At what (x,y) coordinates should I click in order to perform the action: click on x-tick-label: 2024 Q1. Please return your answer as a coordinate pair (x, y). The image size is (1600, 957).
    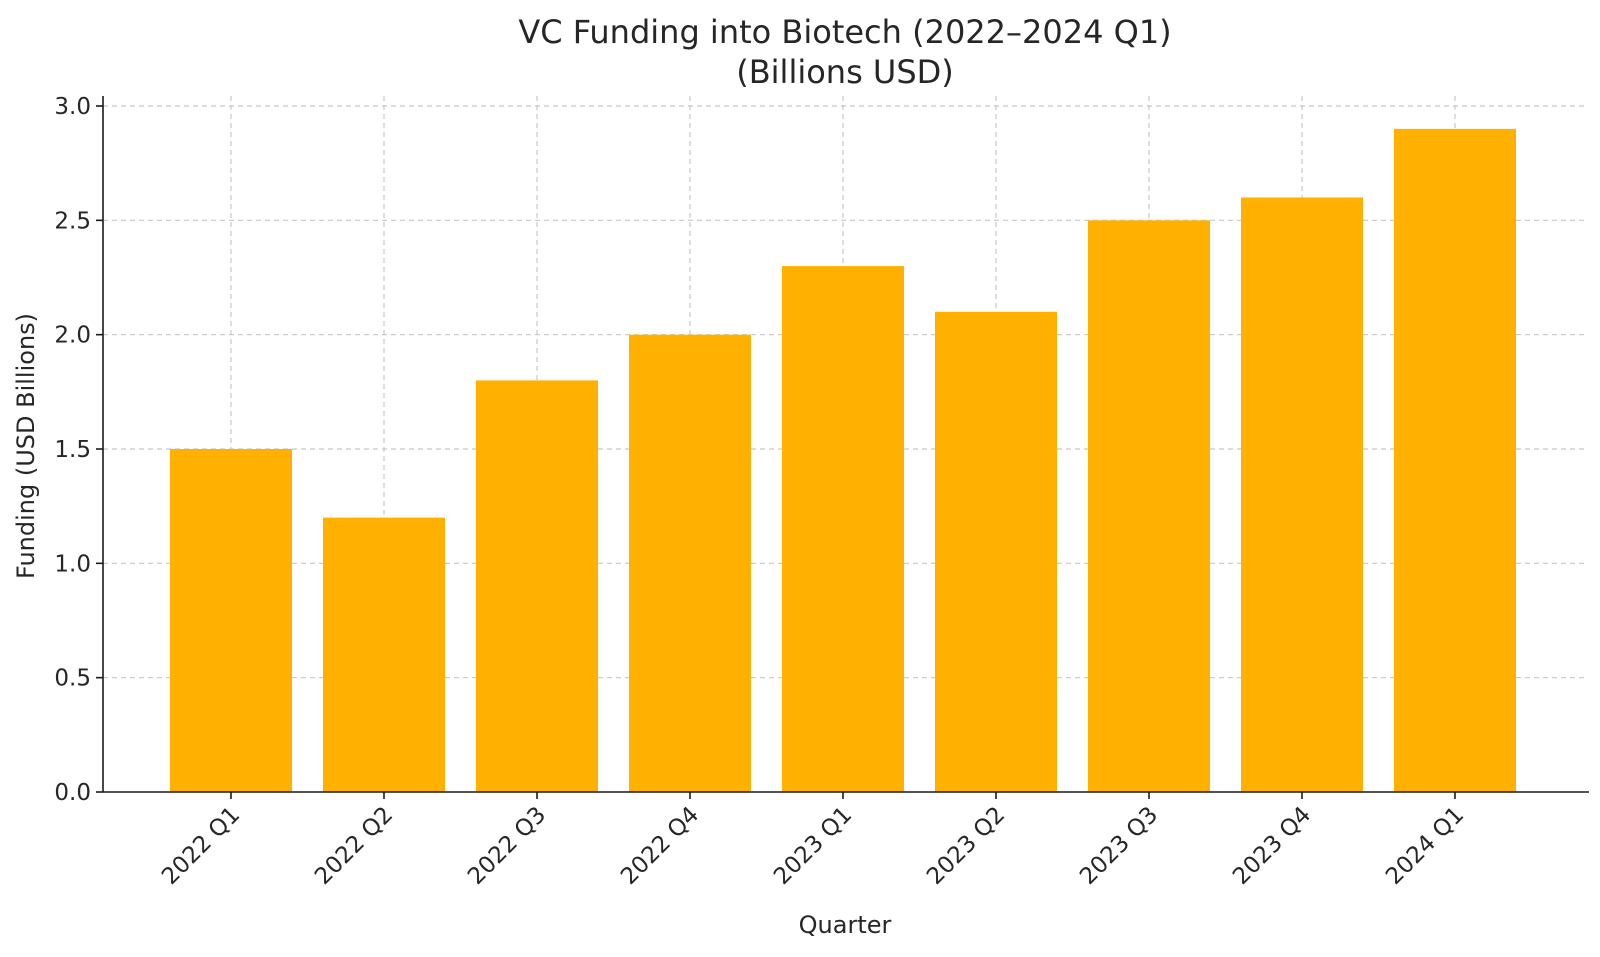
    Looking at the image, I should click on (1425, 846).